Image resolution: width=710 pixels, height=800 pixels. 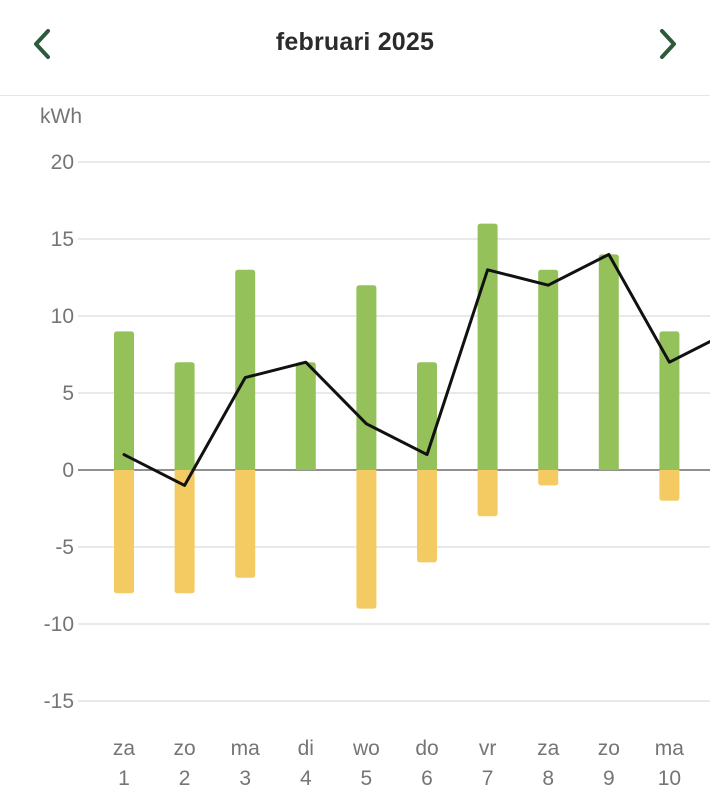 I want to click on y-tick-label: 5, so click(x=68, y=393).